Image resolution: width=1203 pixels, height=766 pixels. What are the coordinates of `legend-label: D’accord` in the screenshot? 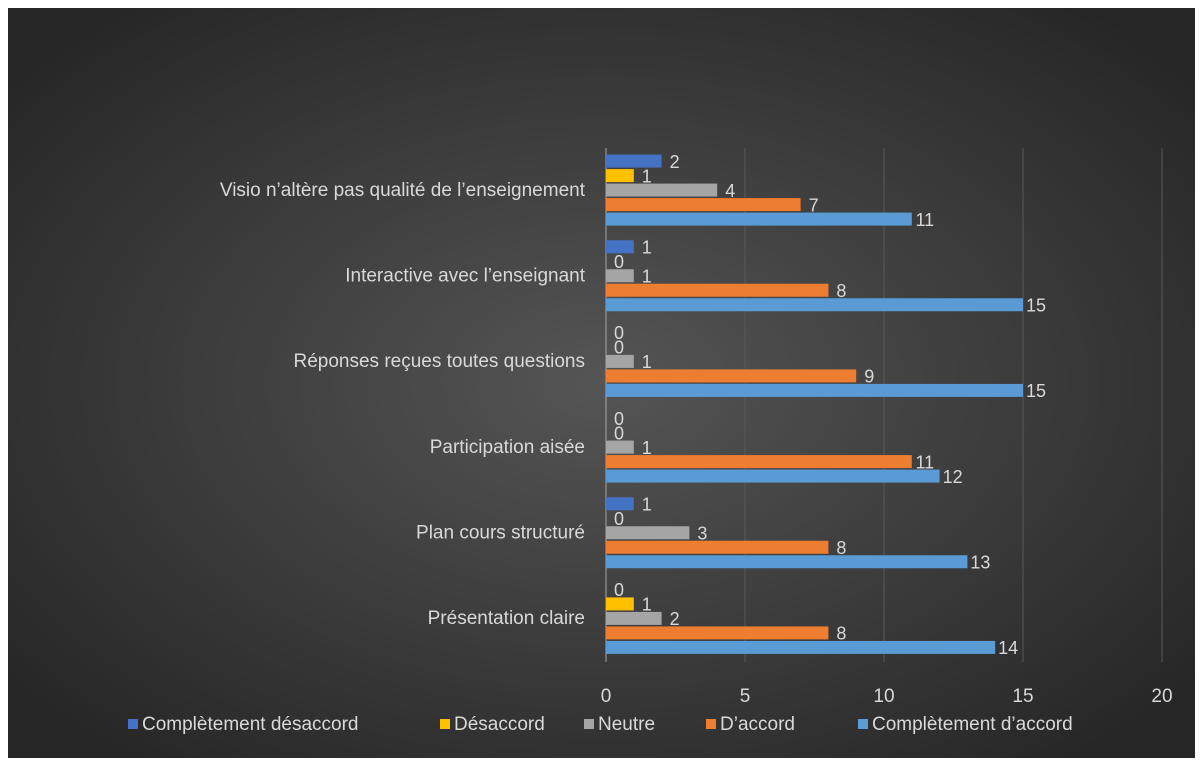 It's located at (757, 724).